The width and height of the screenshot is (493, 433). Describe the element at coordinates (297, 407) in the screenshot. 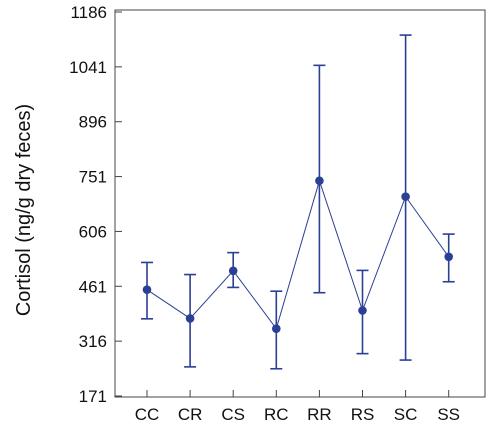

I see `x-axis: CC CR CS RC RR RS SC SS` at that location.